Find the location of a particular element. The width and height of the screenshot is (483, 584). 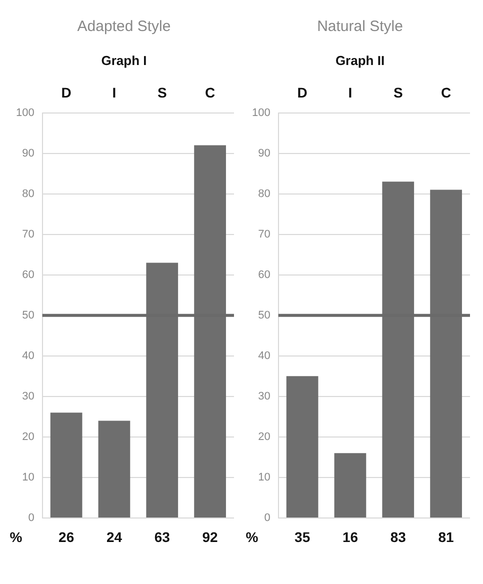

data-label: 16 is located at coordinates (350, 536).